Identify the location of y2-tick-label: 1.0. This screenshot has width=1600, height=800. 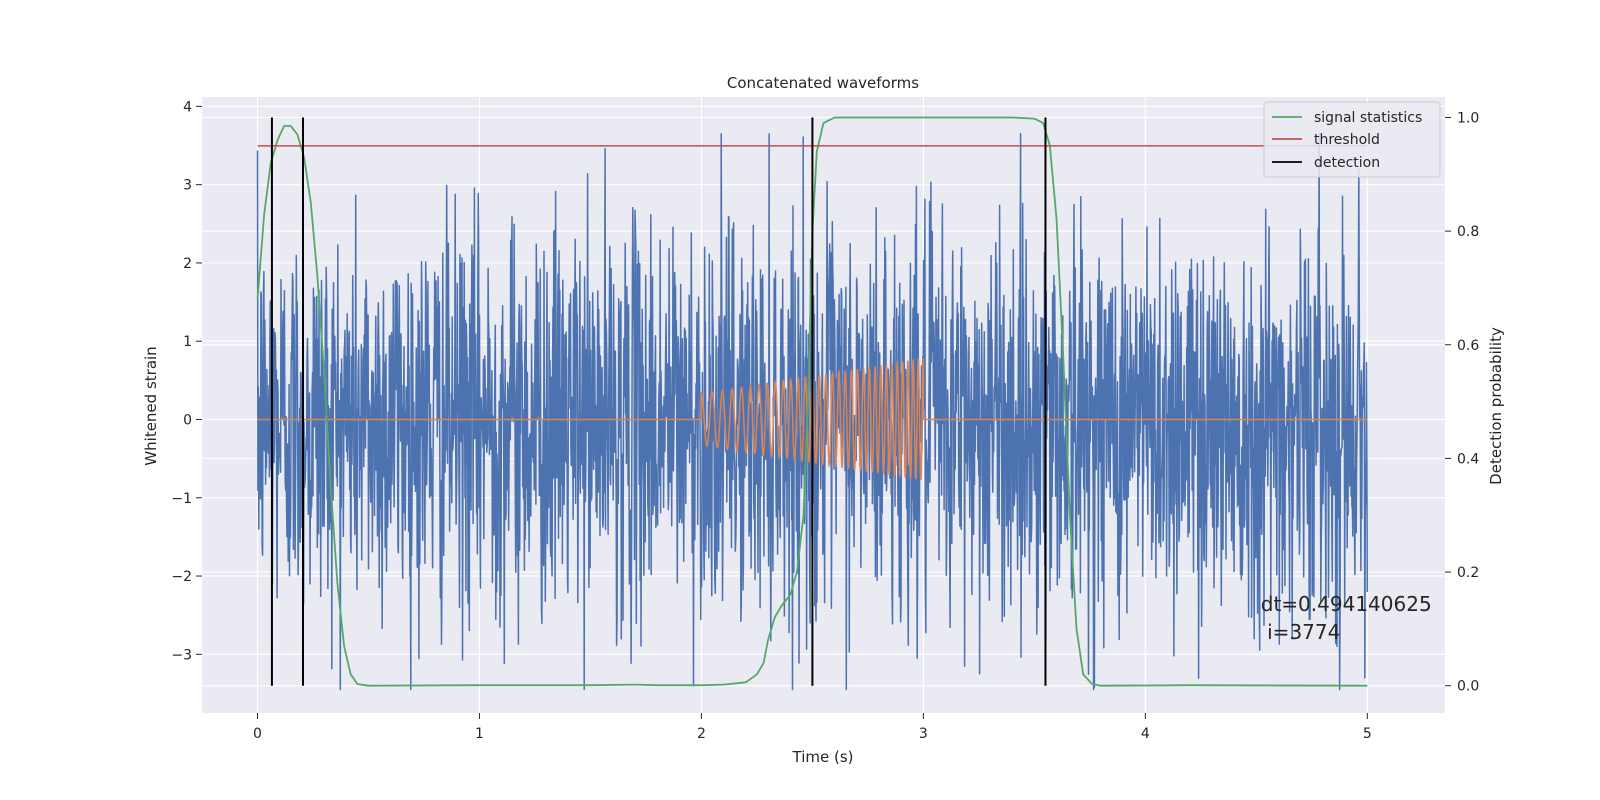
(1468, 118).